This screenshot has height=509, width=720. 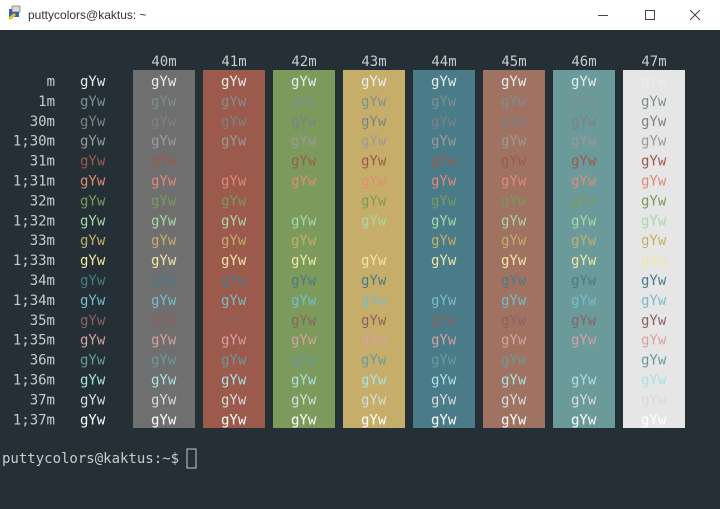 I want to click on column-header: 42m, so click(x=303, y=62).